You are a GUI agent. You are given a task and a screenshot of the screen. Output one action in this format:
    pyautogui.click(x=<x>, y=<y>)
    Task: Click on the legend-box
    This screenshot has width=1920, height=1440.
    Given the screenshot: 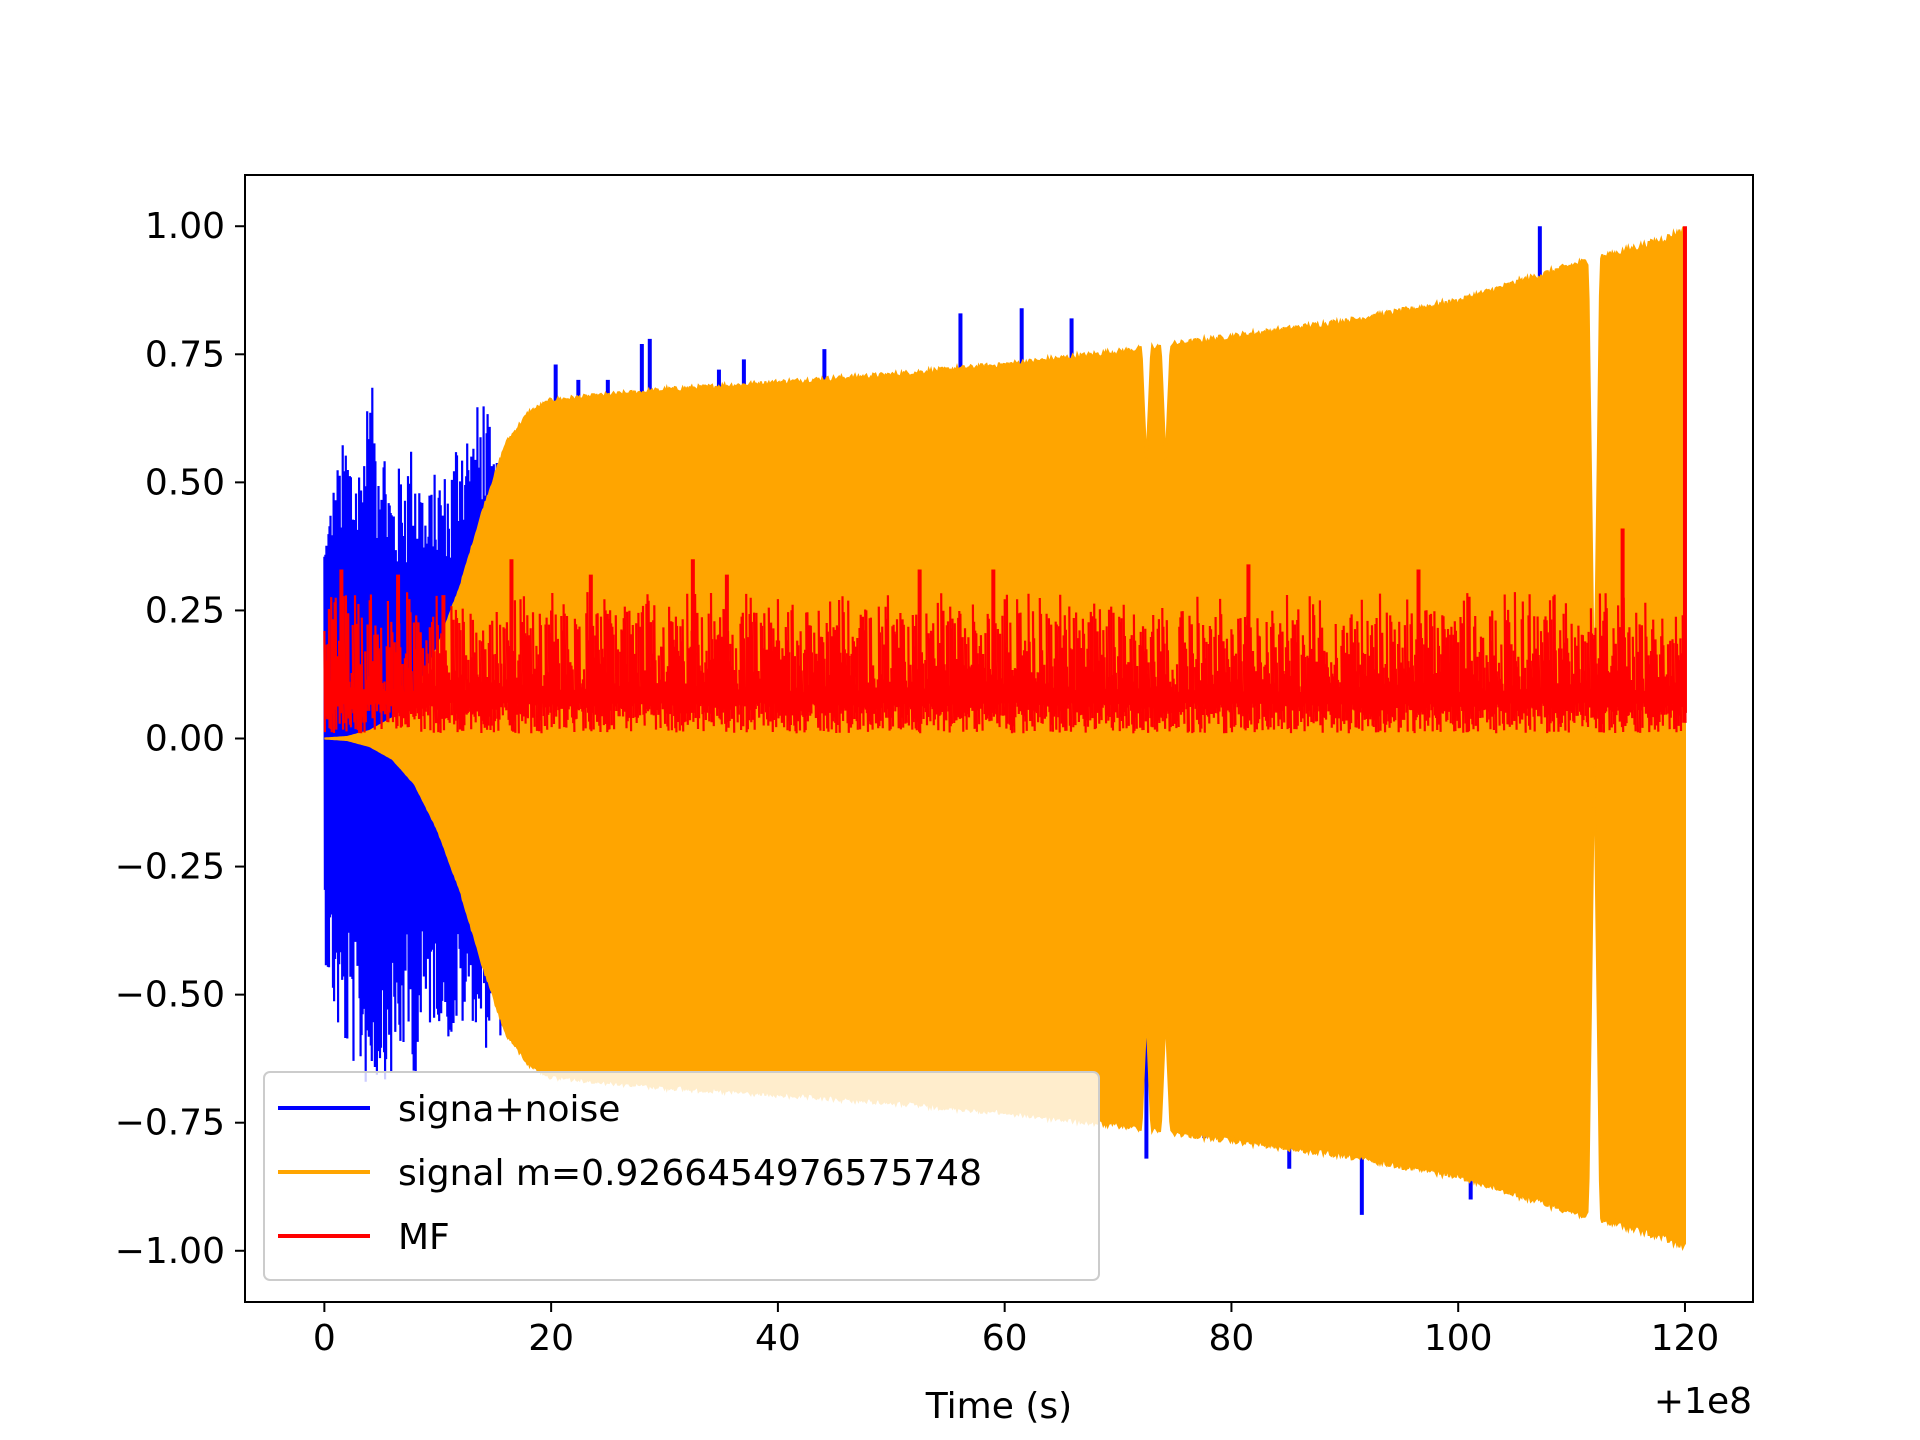 What is the action you would take?
    pyautogui.click(x=681, y=1176)
    